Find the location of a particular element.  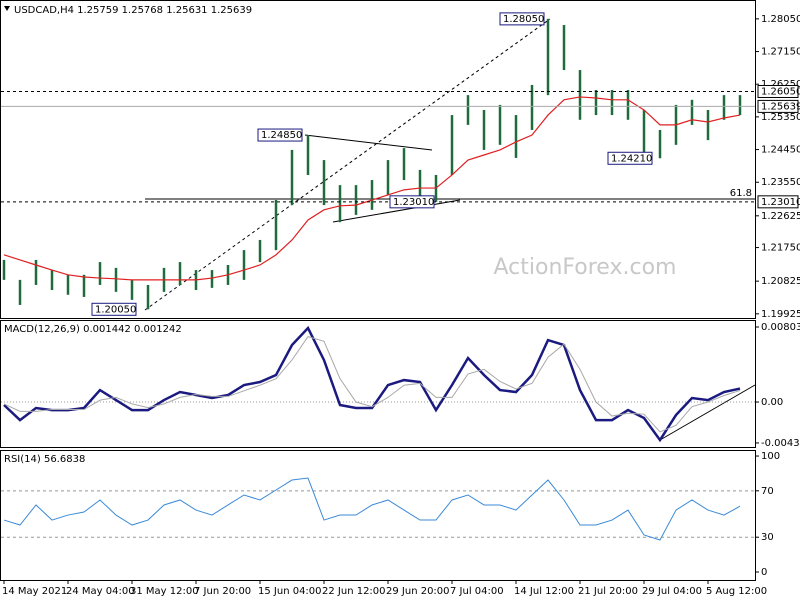

x-tick-label: 7 Jun 20:00 is located at coordinates (222, 591).